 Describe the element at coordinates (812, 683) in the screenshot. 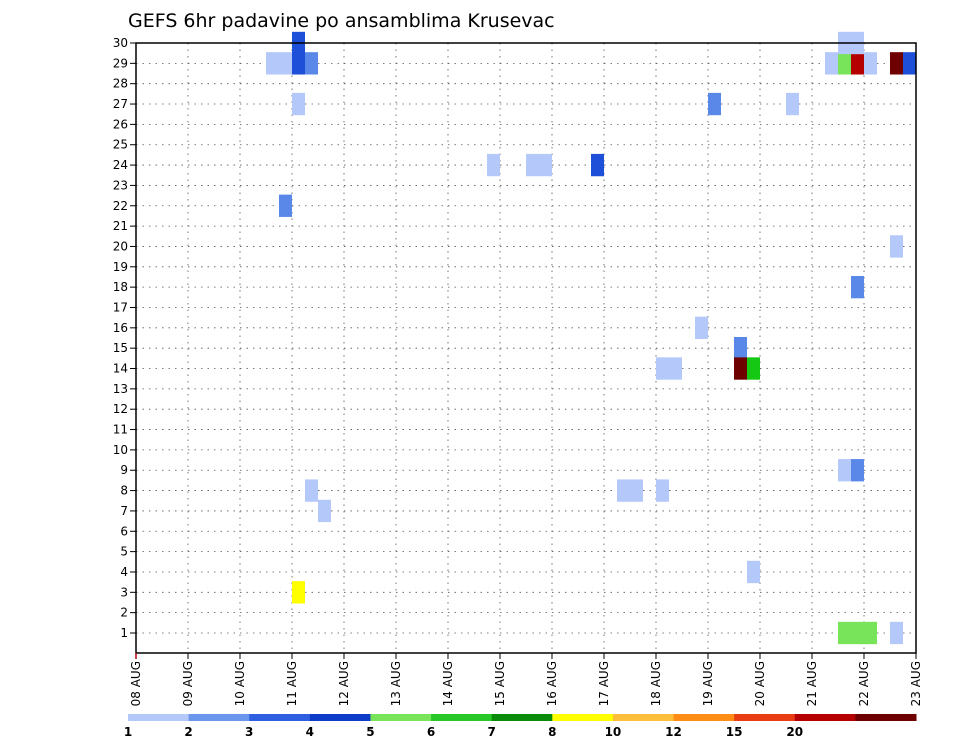

I see `x-tick-label: 21 AUG` at that location.